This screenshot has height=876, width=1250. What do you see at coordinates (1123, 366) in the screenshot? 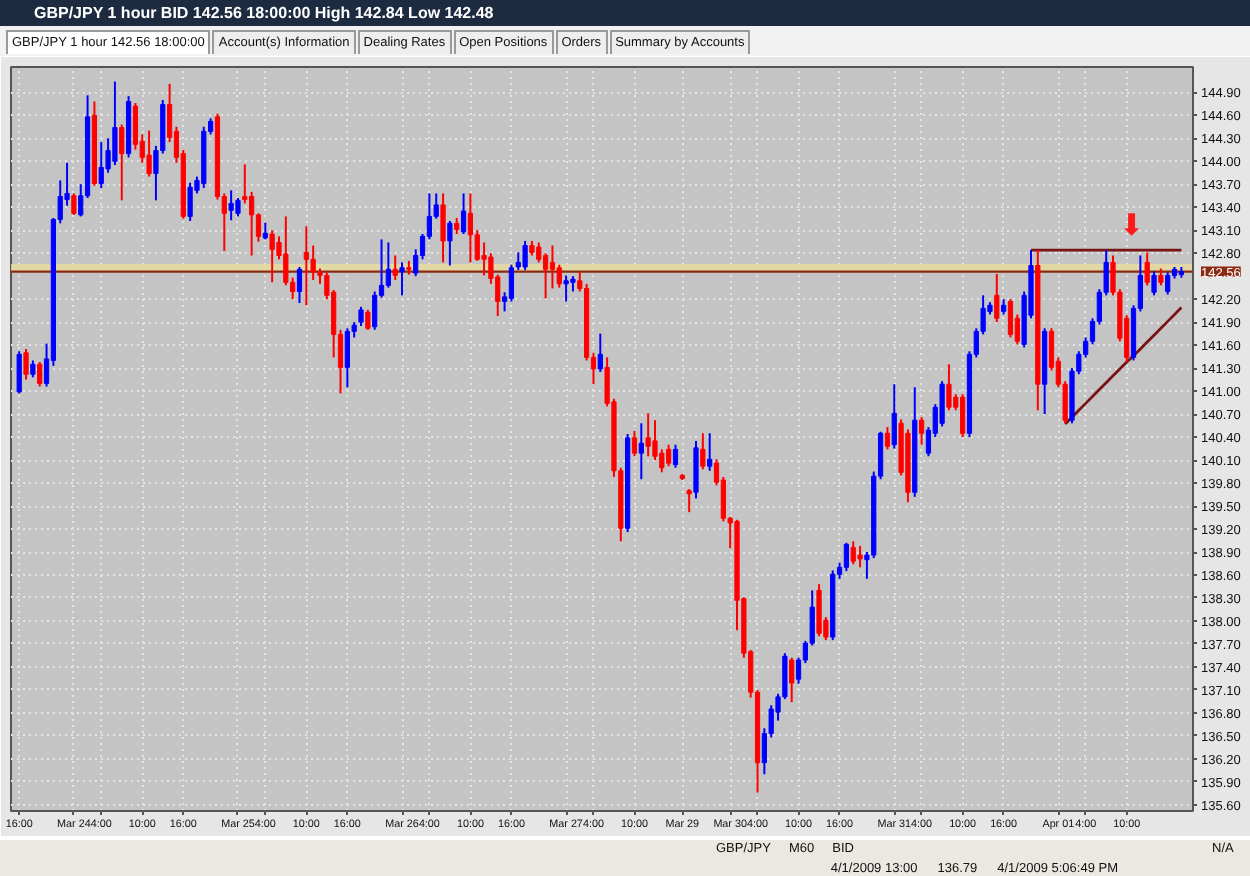
I see `line-series` at bounding box center [1123, 366].